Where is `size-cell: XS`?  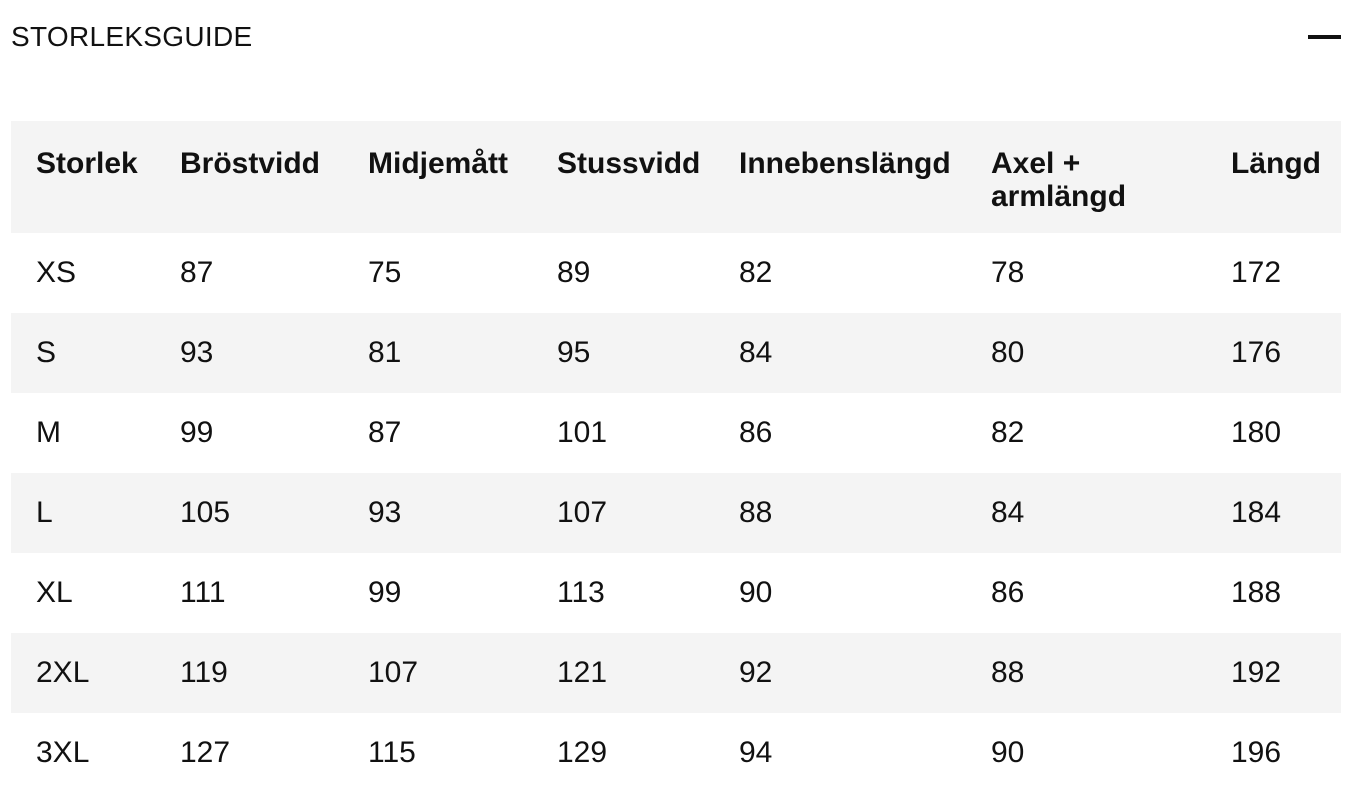
size-cell: XS is located at coordinates (56, 272).